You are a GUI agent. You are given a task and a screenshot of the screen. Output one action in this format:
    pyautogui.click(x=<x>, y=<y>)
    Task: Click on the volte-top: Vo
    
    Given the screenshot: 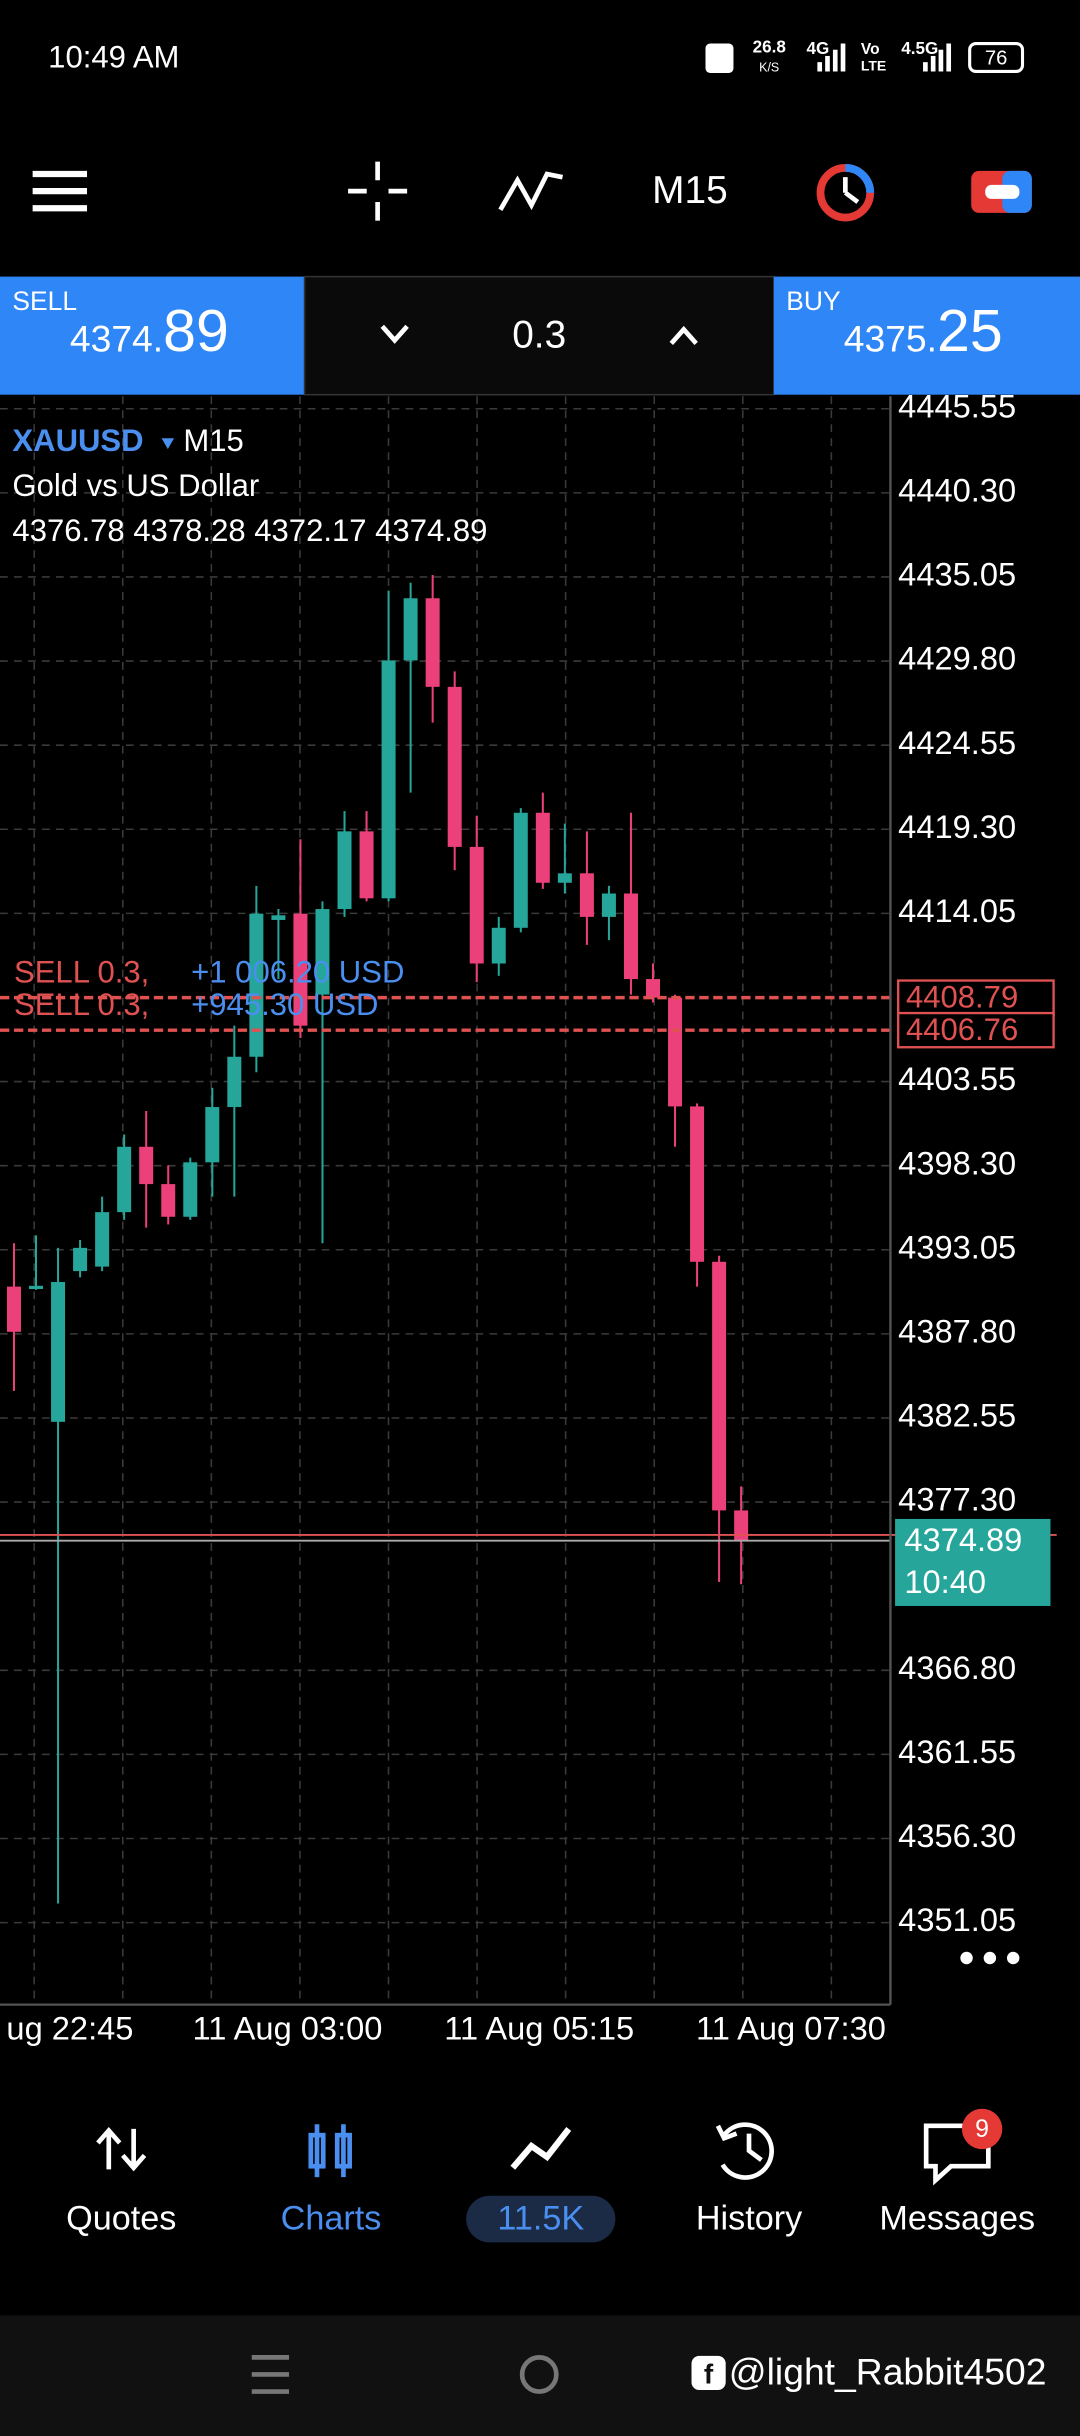 What is the action you would take?
    pyautogui.click(x=870, y=49)
    